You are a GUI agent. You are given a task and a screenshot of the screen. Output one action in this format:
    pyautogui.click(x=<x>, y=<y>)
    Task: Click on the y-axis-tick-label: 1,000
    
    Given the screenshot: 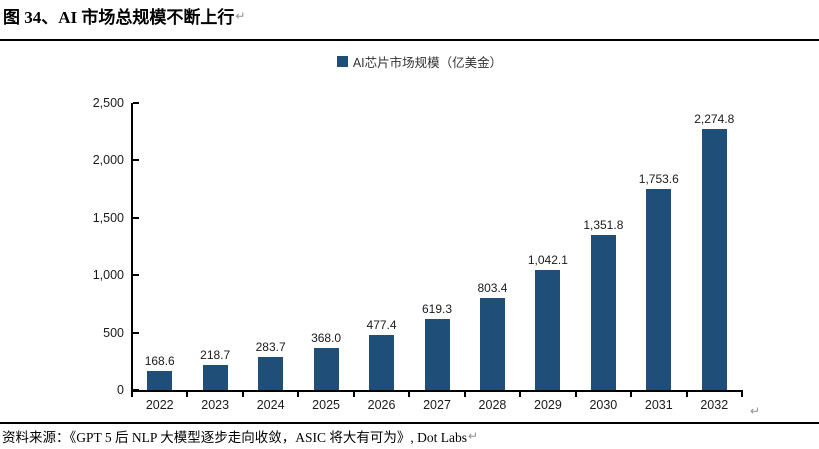 What is the action you would take?
    pyautogui.click(x=108, y=275)
    